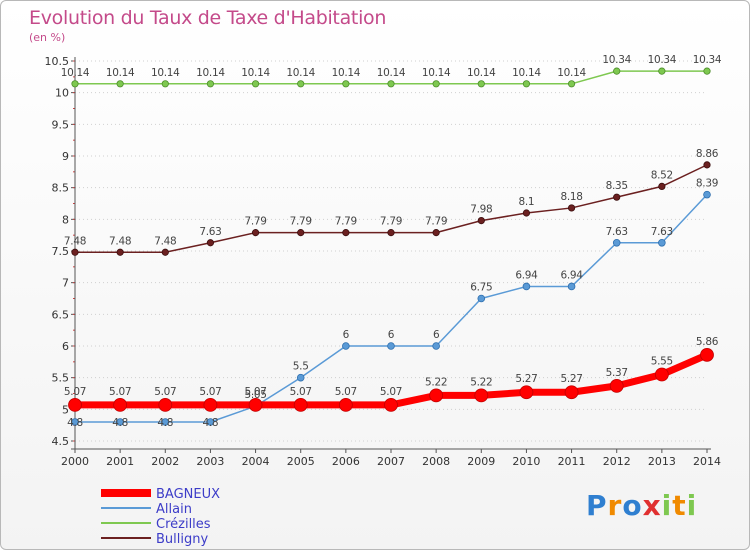  I want to click on data-label-bulligny: 8.86, so click(707, 154).